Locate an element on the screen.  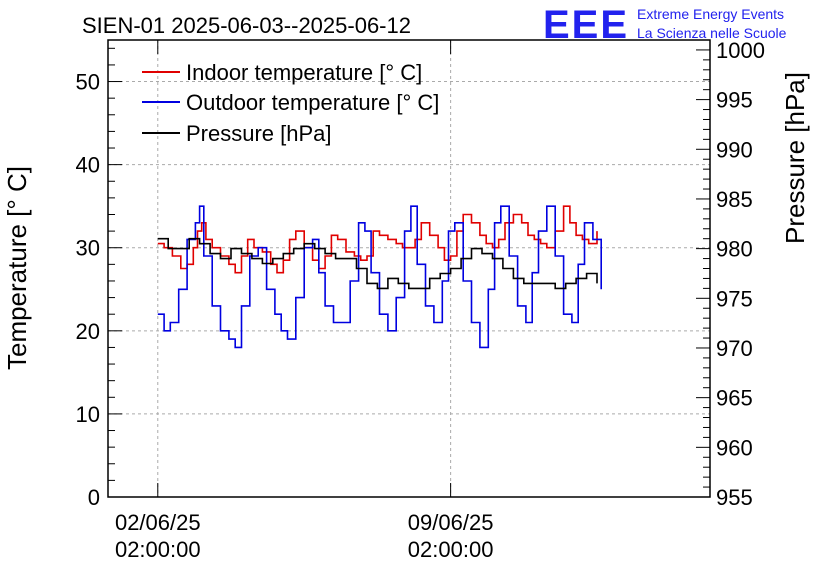
series-layer is located at coordinates (379, 277).